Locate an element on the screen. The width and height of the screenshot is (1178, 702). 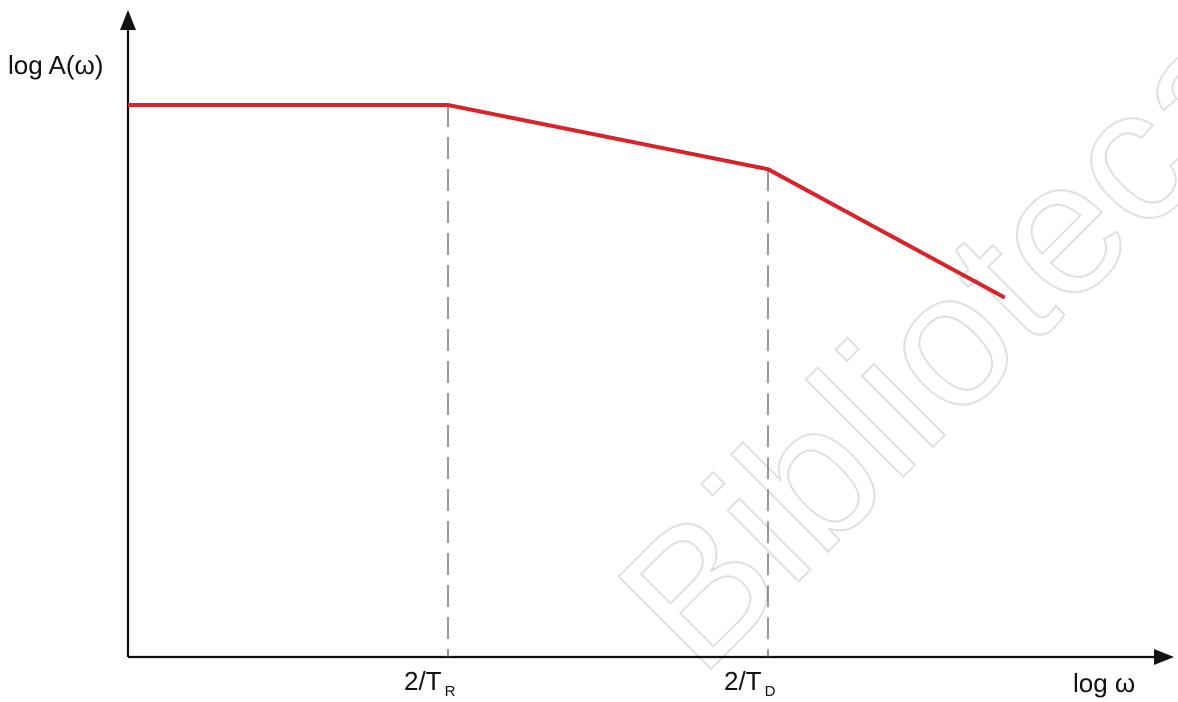
x-axis-label: log ω is located at coordinates (1104, 683).